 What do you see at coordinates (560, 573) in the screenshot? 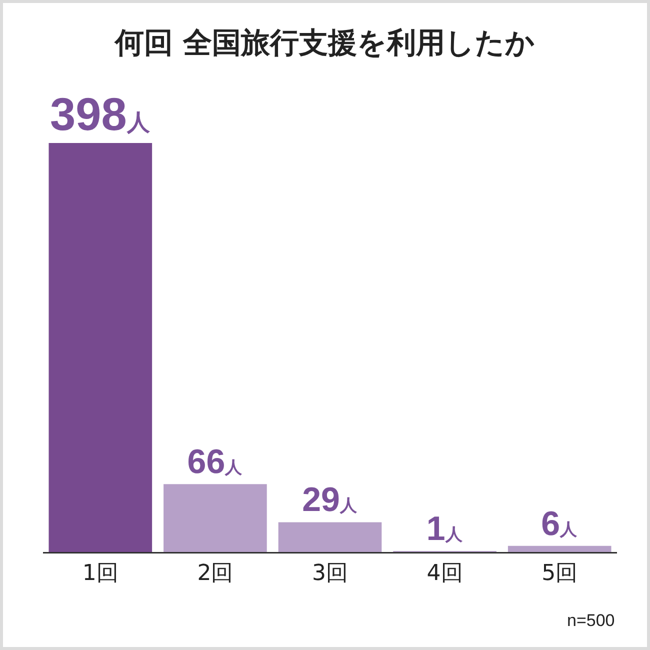
I see `x-tick-label: 5回` at bounding box center [560, 573].